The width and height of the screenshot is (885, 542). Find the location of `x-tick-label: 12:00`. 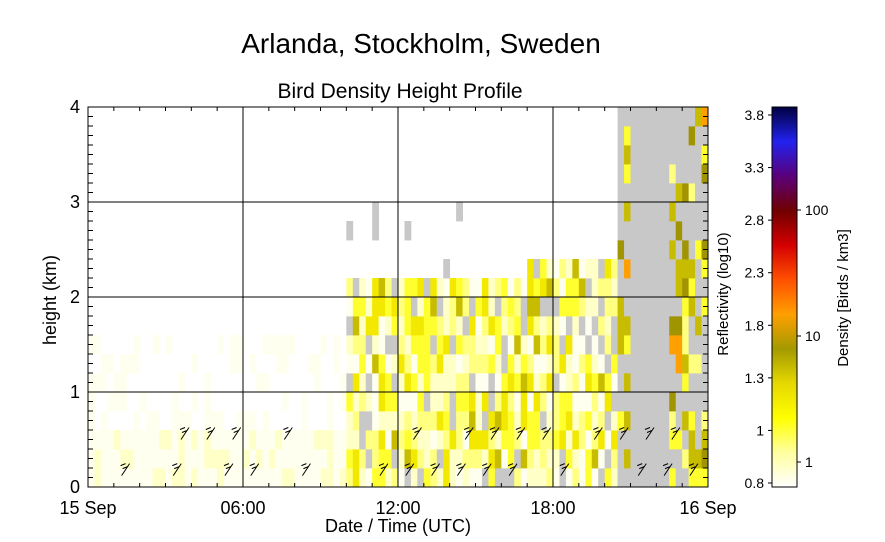

x-tick-label: 12:00 is located at coordinates (397, 508).